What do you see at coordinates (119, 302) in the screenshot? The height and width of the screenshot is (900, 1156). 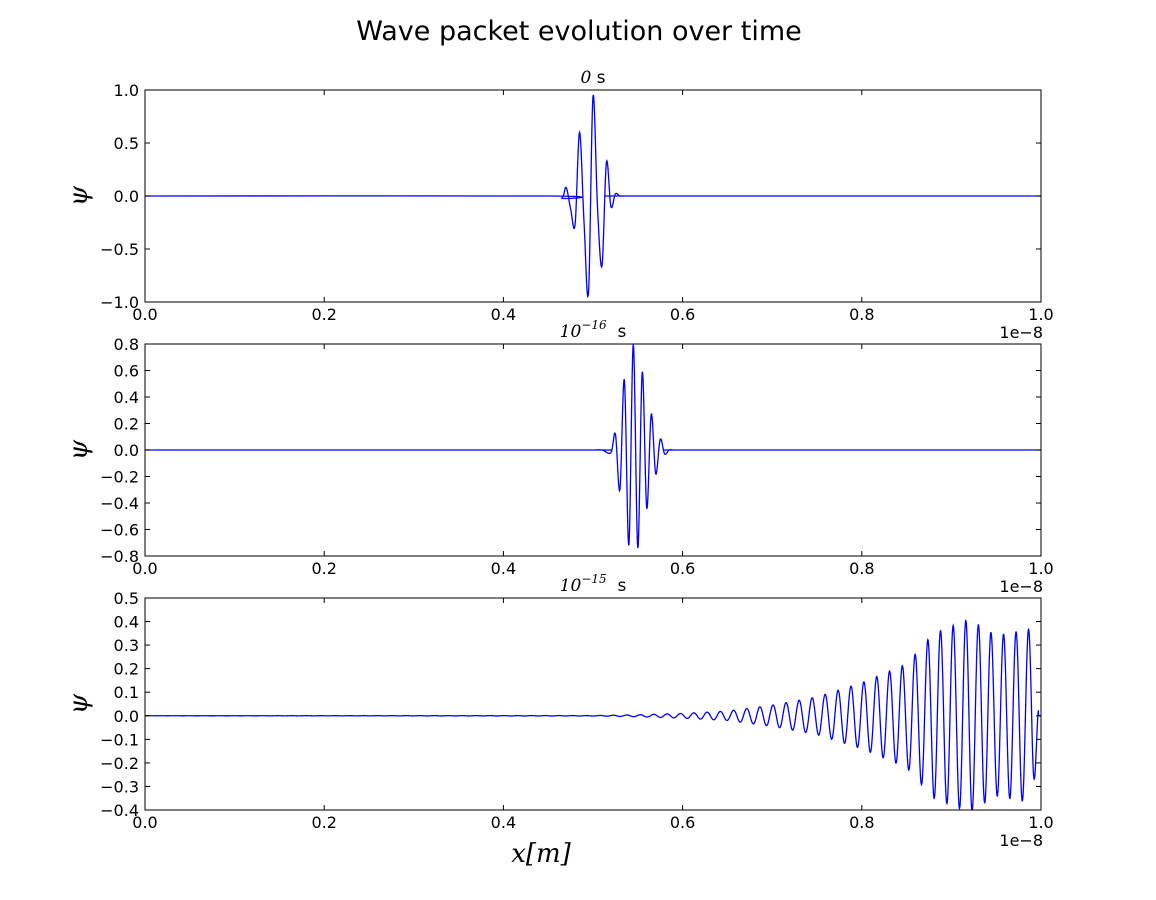 I see `y-tick-label: −1.0` at bounding box center [119, 302].